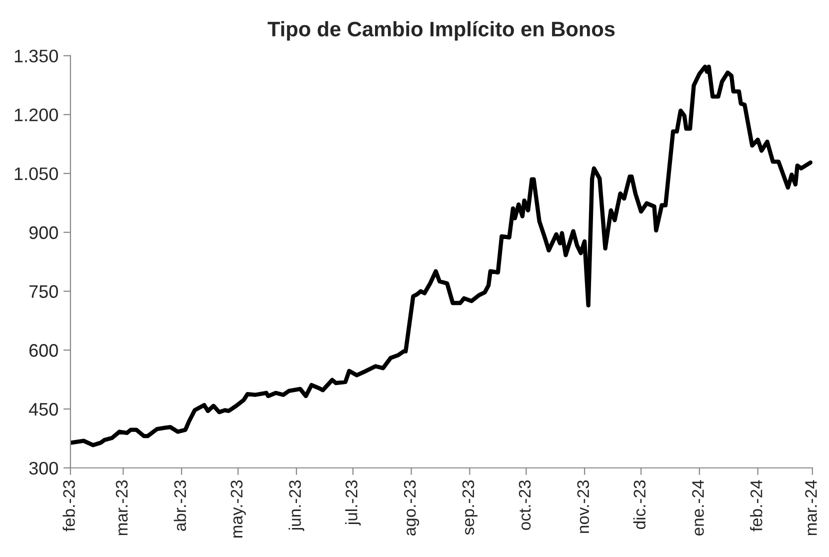  What do you see at coordinates (43, 468) in the screenshot?
I see `y-tick-label: 300` at bounding box center [43, 468].